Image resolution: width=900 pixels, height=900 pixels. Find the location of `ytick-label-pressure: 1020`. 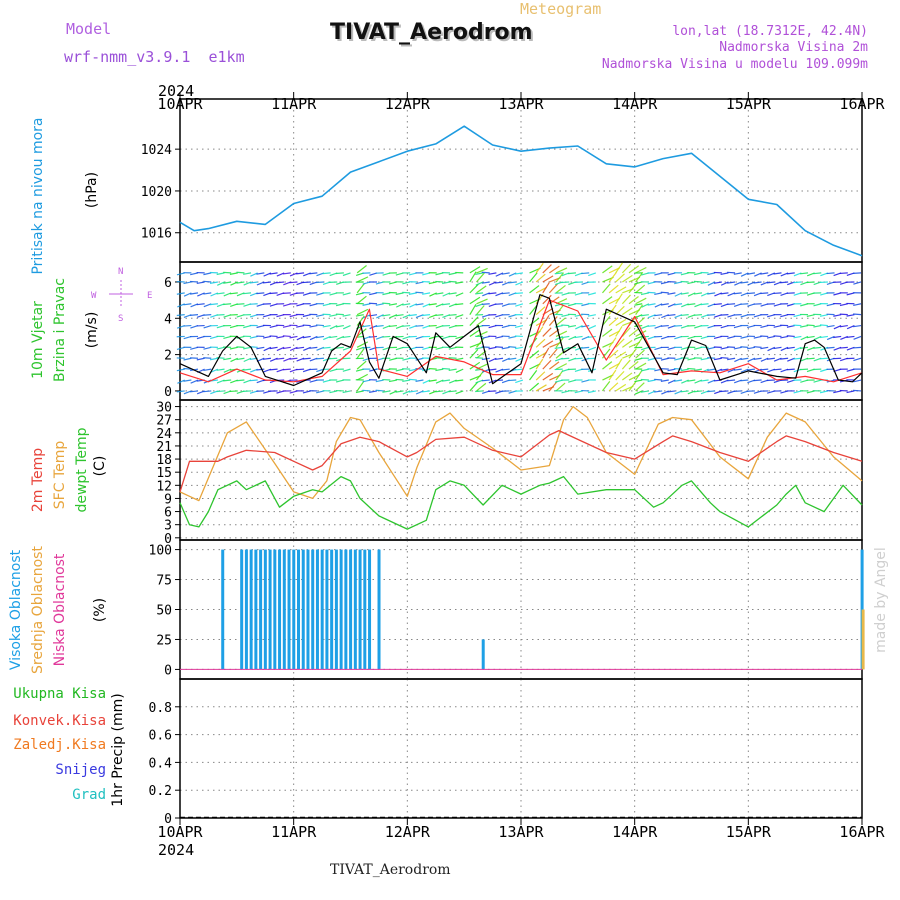

ytick-label-pressure: 1020 is located at coordinates (156, 192).